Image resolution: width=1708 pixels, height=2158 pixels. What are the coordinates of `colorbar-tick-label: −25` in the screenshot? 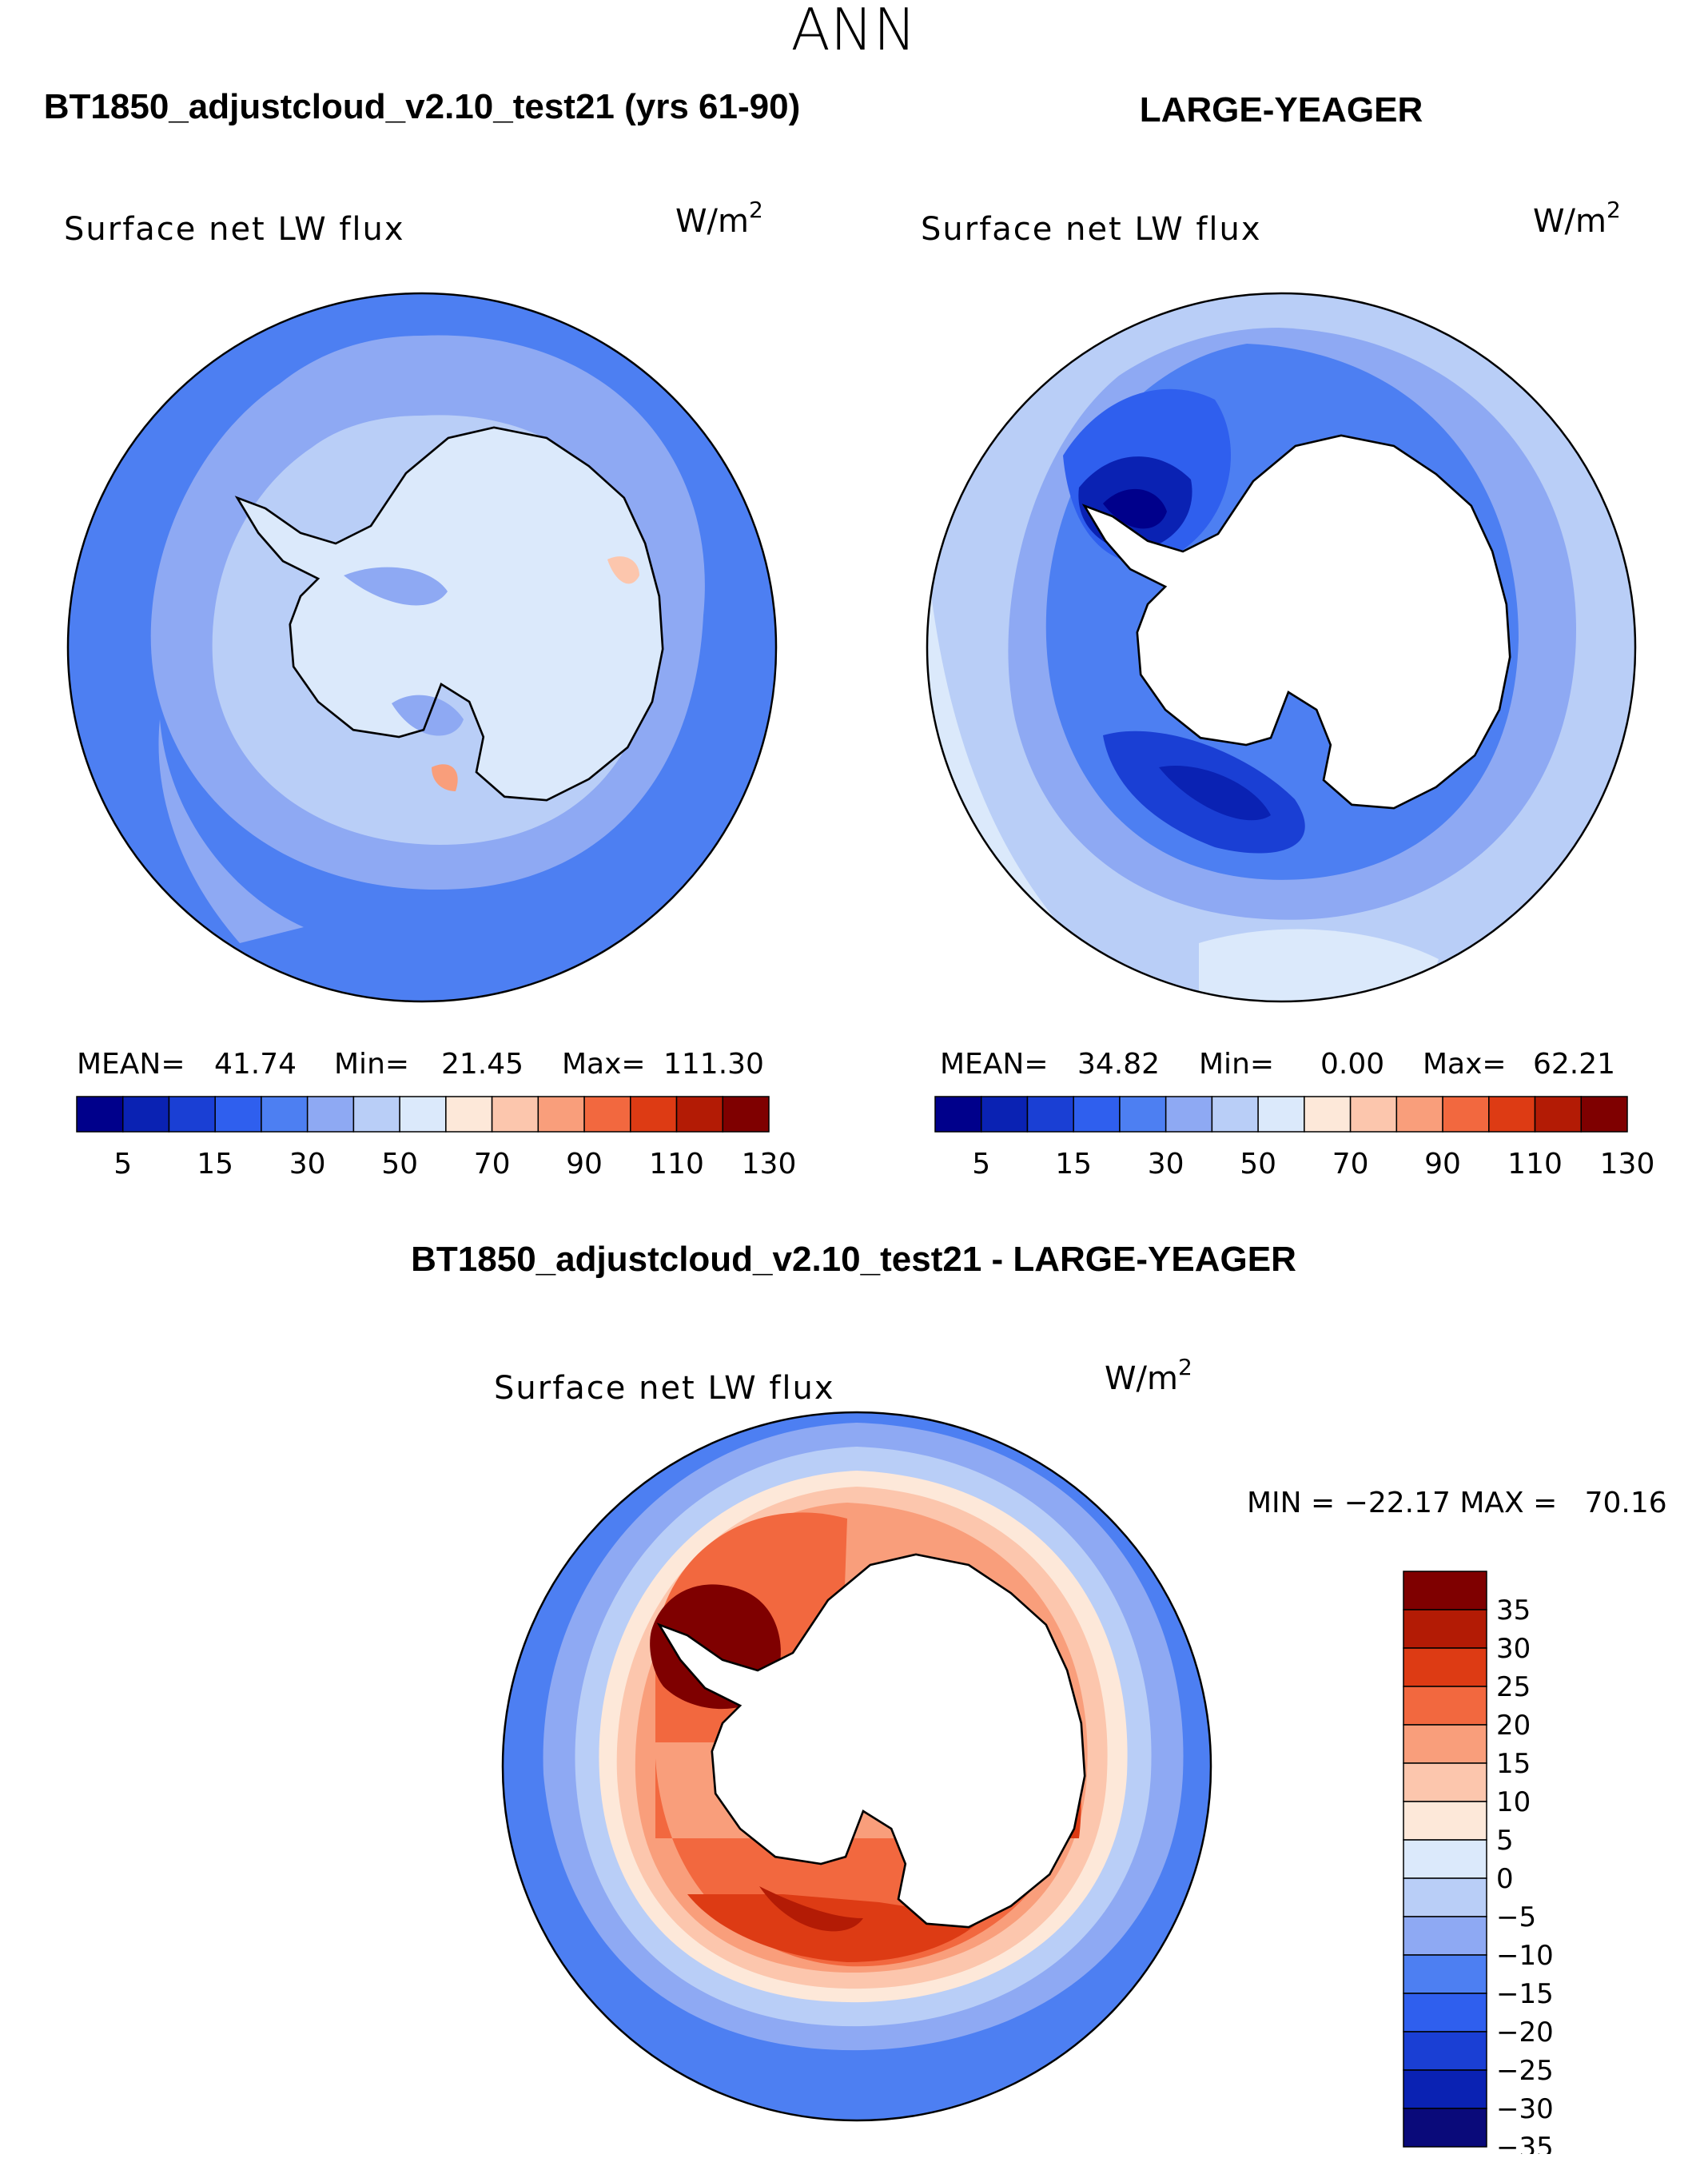 It's located at (1525, 2071).